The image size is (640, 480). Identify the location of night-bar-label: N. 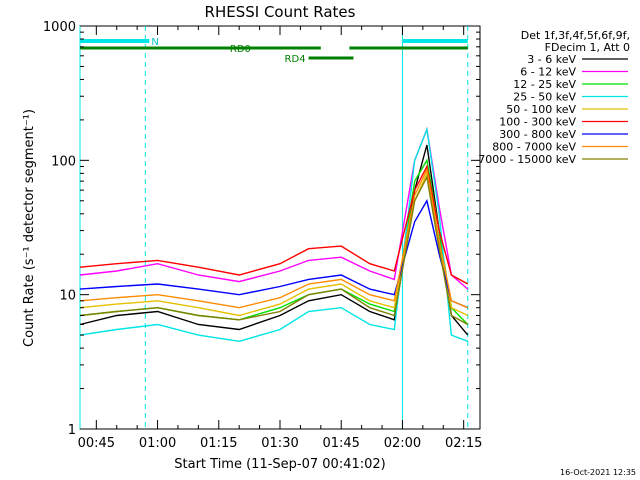
(154, 42).